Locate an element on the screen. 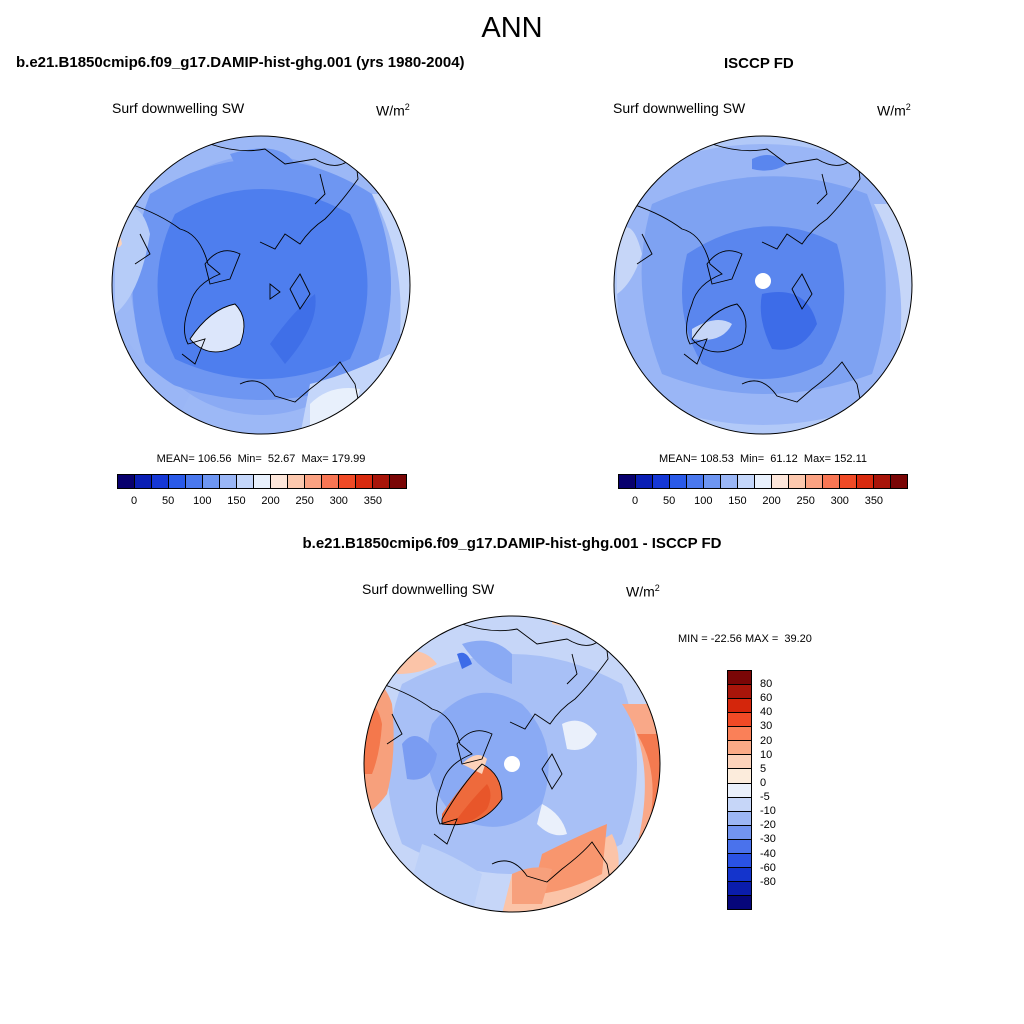 The width and height of the screenshot is (1024, 1024). colorbar-tick-label: 60 is located at coordinates (766, 698).